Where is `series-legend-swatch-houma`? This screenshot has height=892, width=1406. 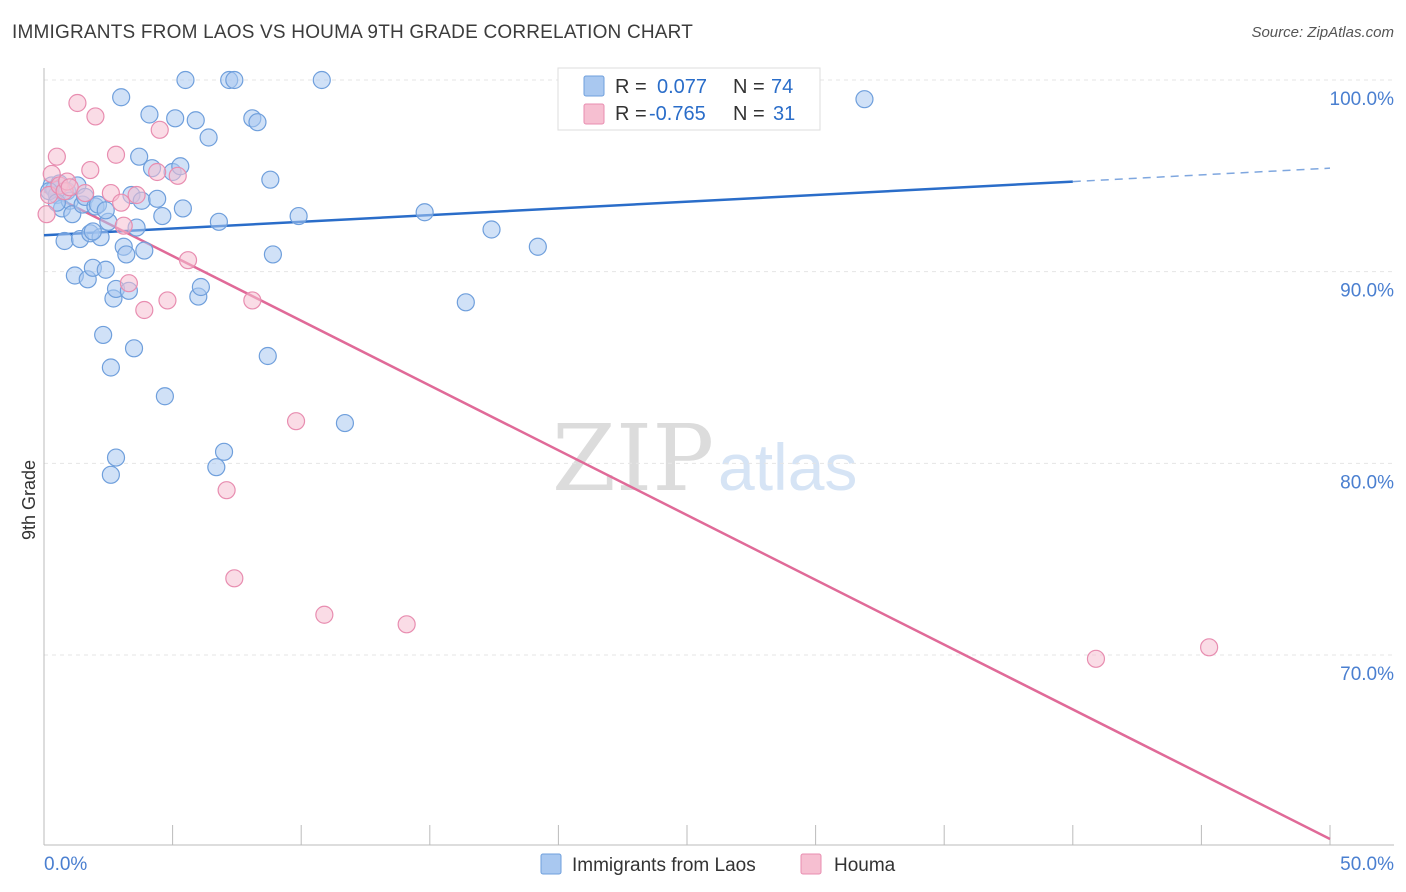 series-legend-swatch-houma is located at coordinates (811, 864).